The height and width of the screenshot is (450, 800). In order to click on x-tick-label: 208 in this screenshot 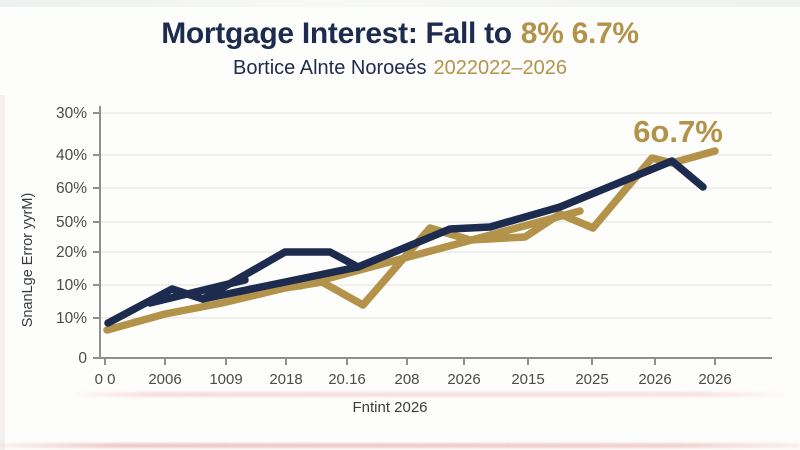, I will do `click(406, 379)`.